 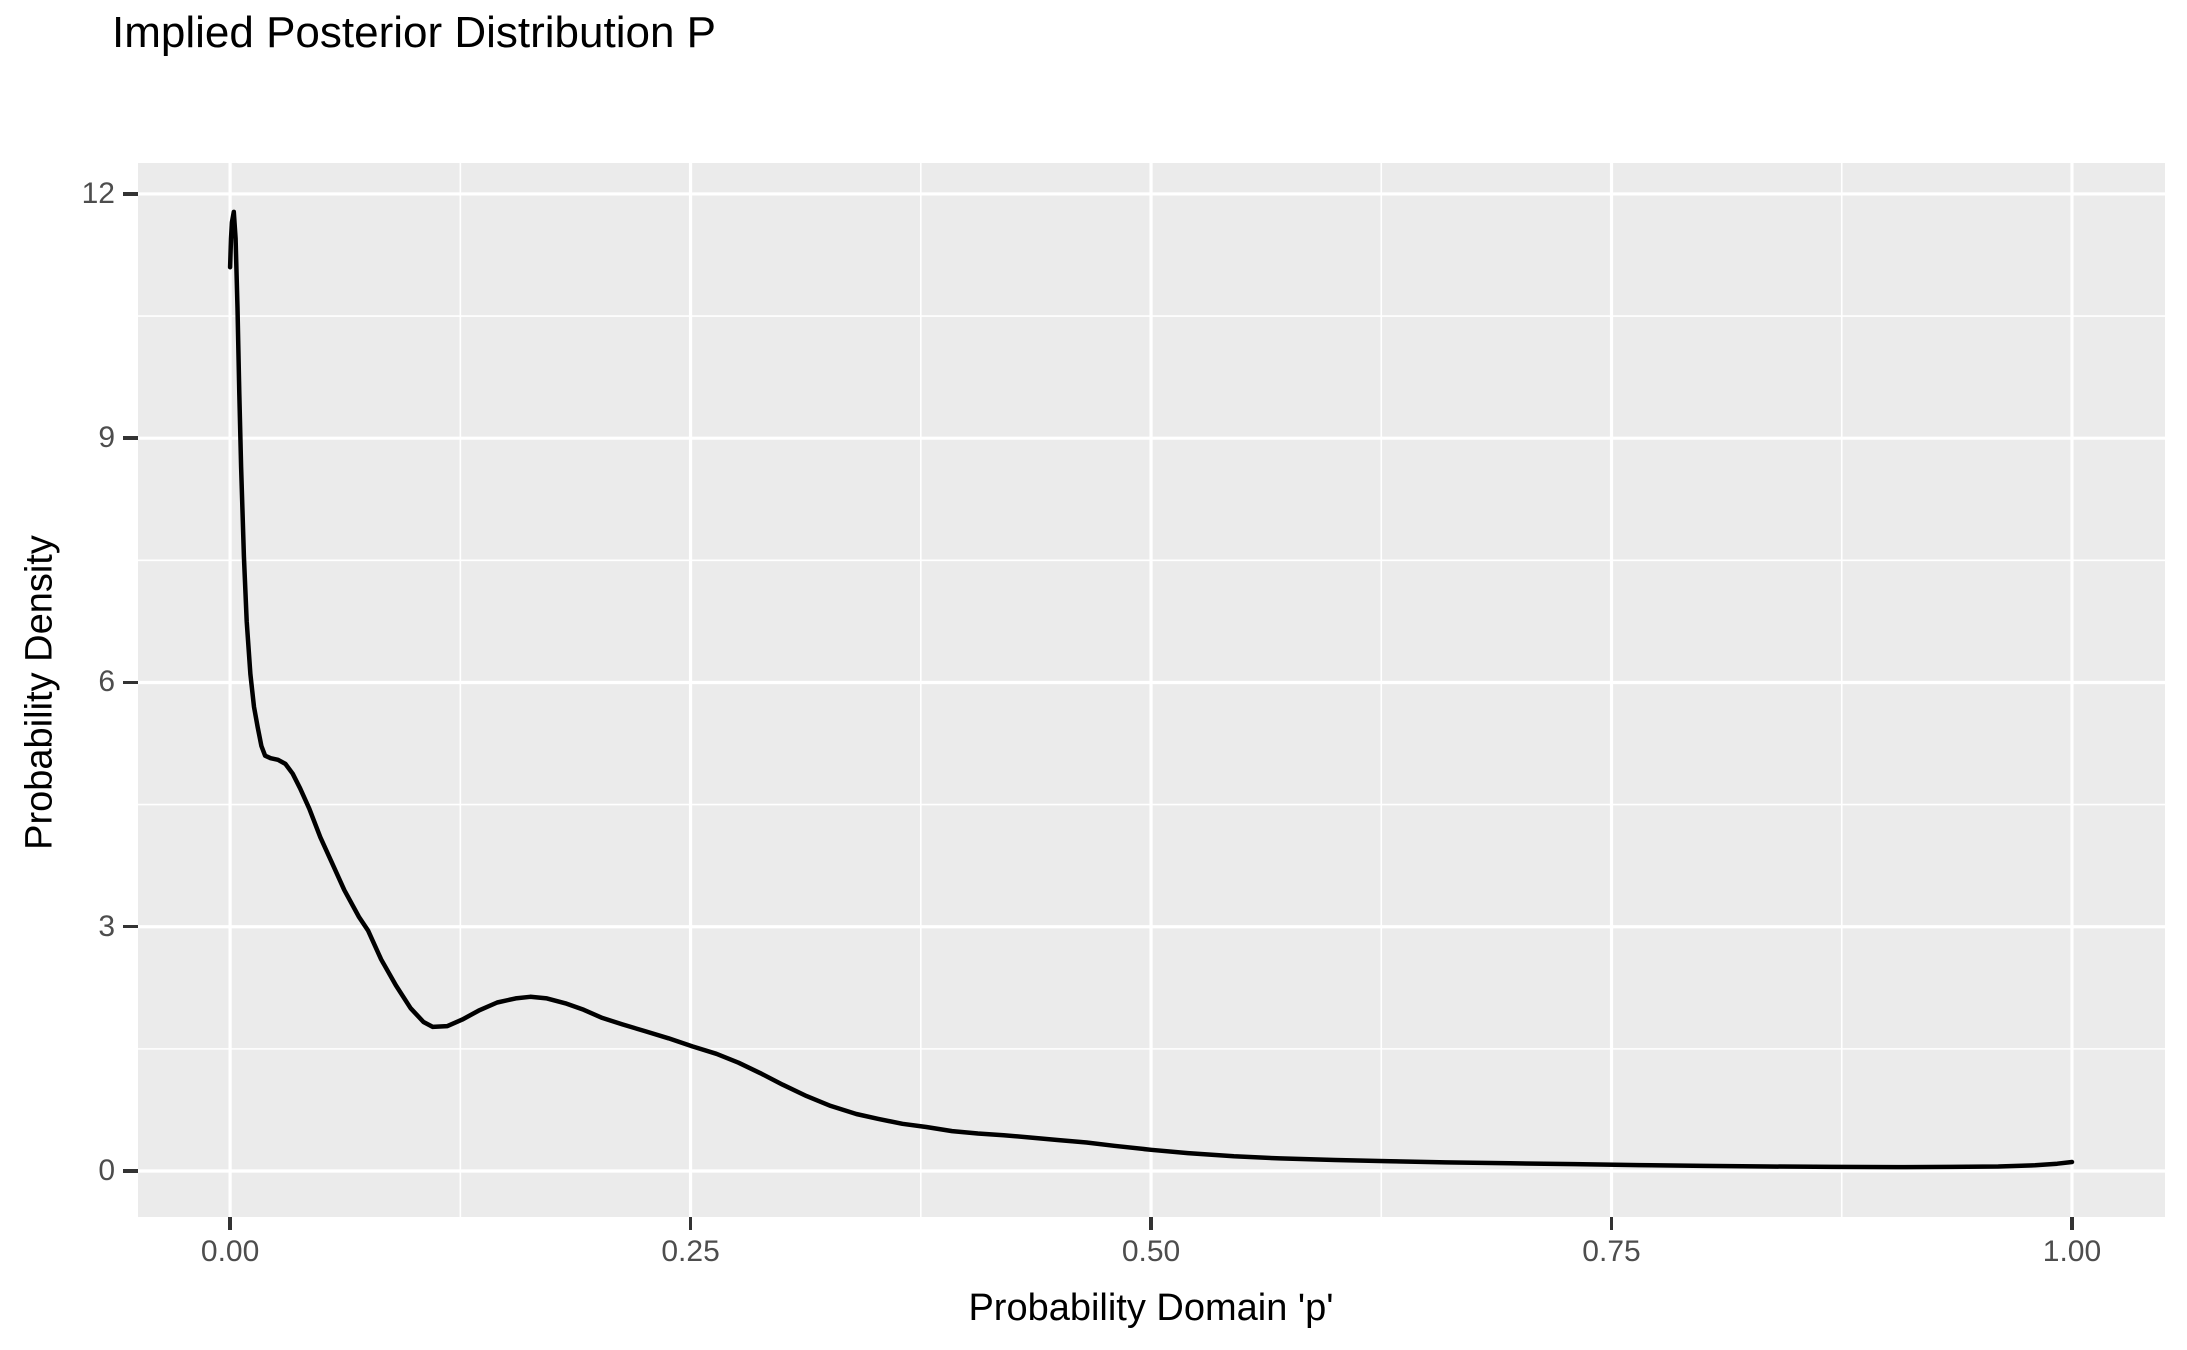 What do you see at coordinates (106, 926) in the screenshot?
I see `y-tick-label: 3` at bounding box center [106, 926].